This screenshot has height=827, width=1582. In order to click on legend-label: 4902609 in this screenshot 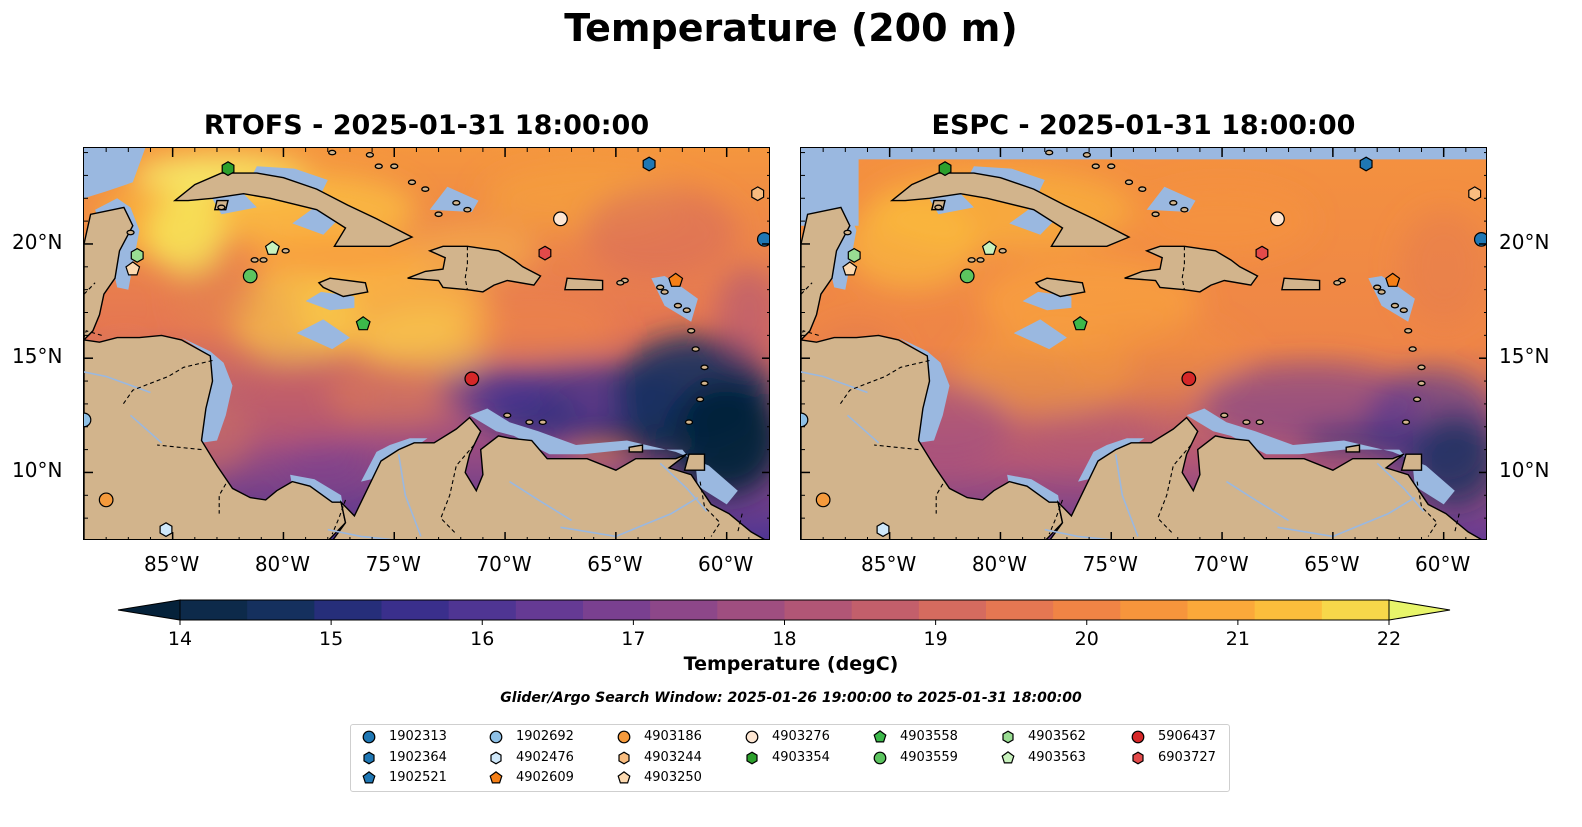, I will do `click(545, 777)`.